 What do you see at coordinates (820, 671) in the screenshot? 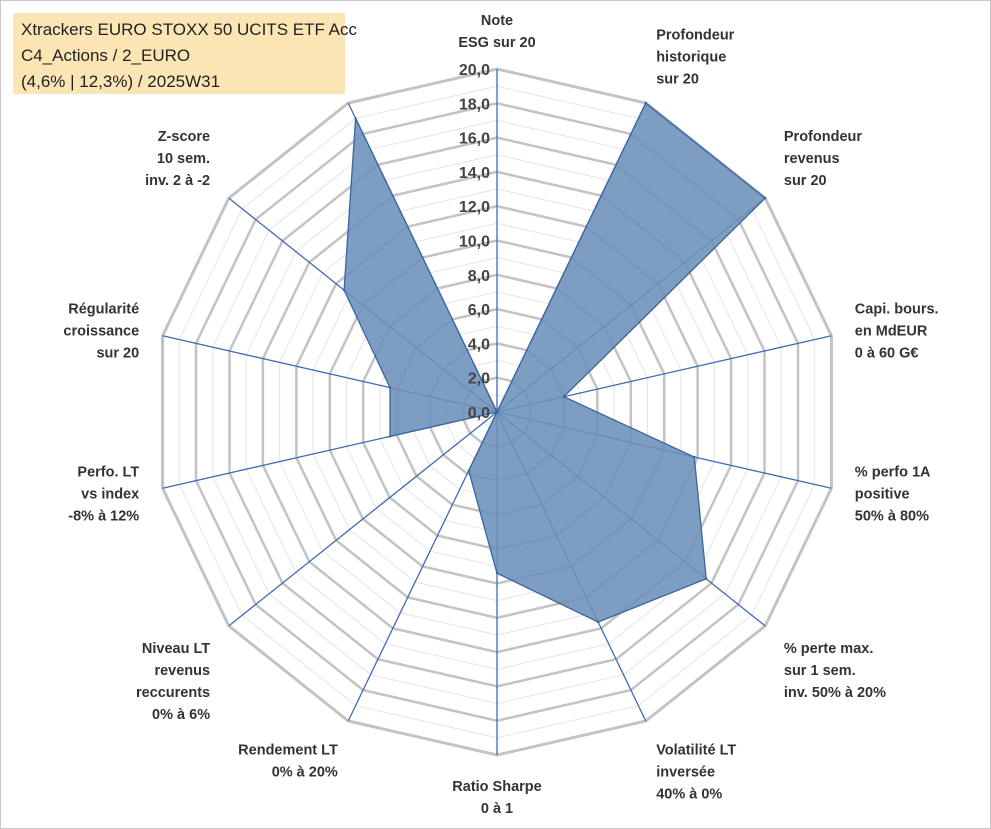
I see `category-label-line: sur 1 sem.` at bounding box center [820, 671].